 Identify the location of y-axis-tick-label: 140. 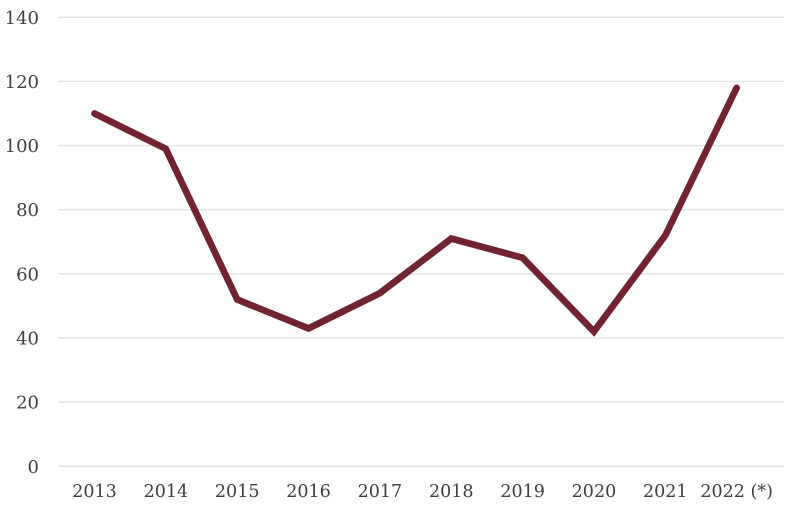
(22, 18).